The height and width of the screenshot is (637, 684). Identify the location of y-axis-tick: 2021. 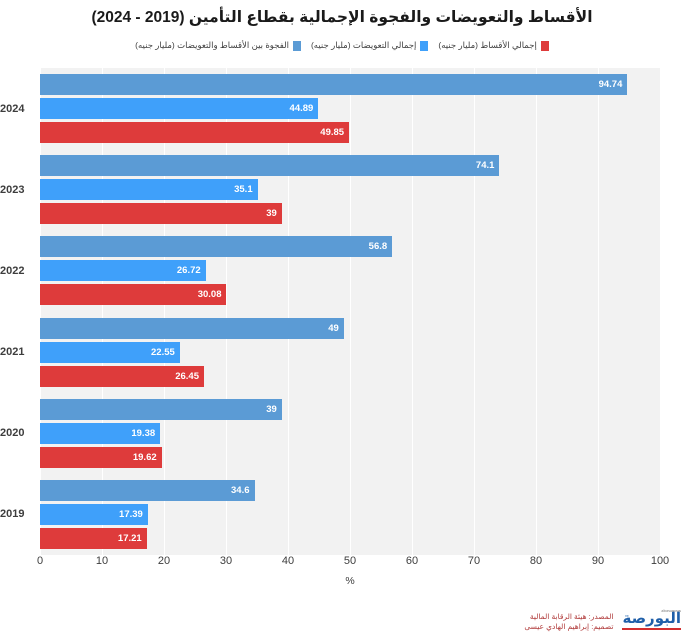
(20, 352).